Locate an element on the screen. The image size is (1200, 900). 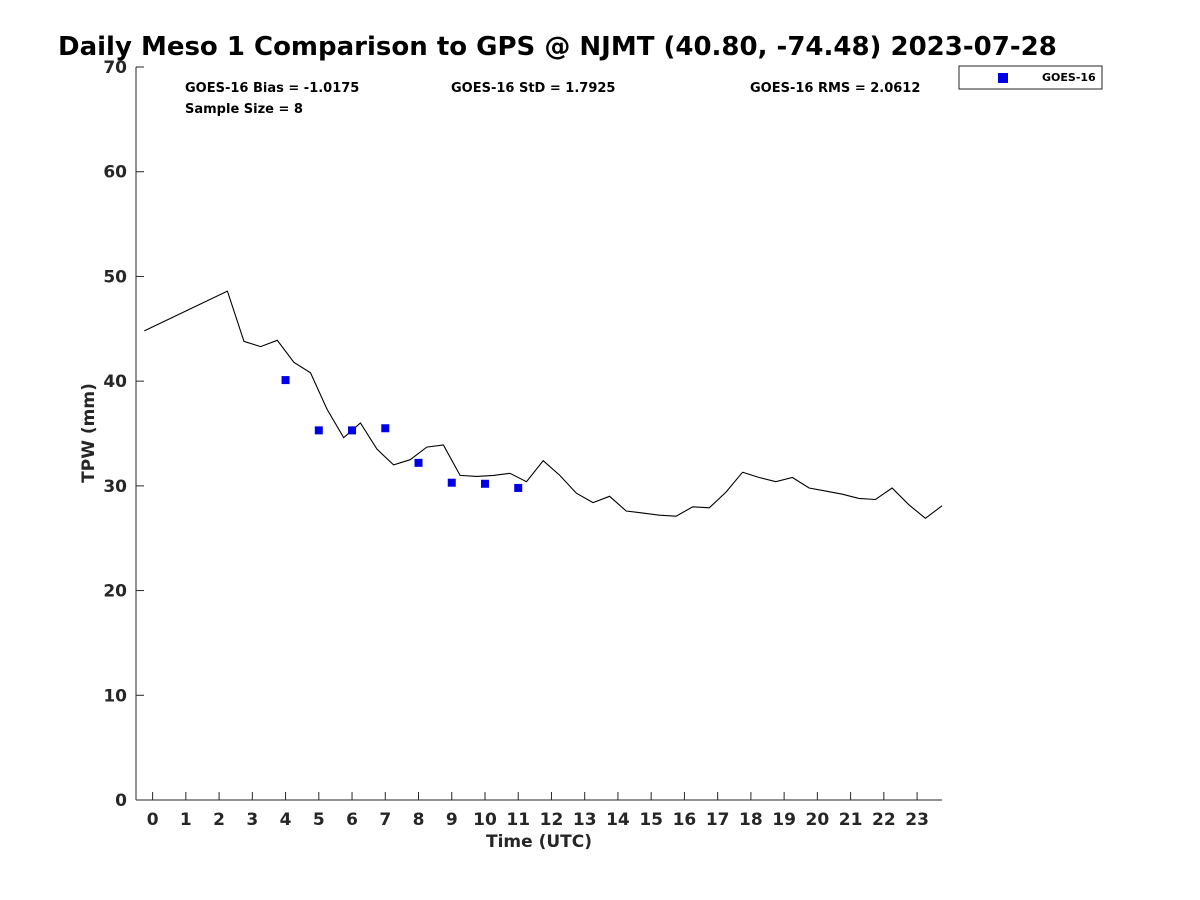
x-tick-label: 22 is located at coordinates (884, 820).